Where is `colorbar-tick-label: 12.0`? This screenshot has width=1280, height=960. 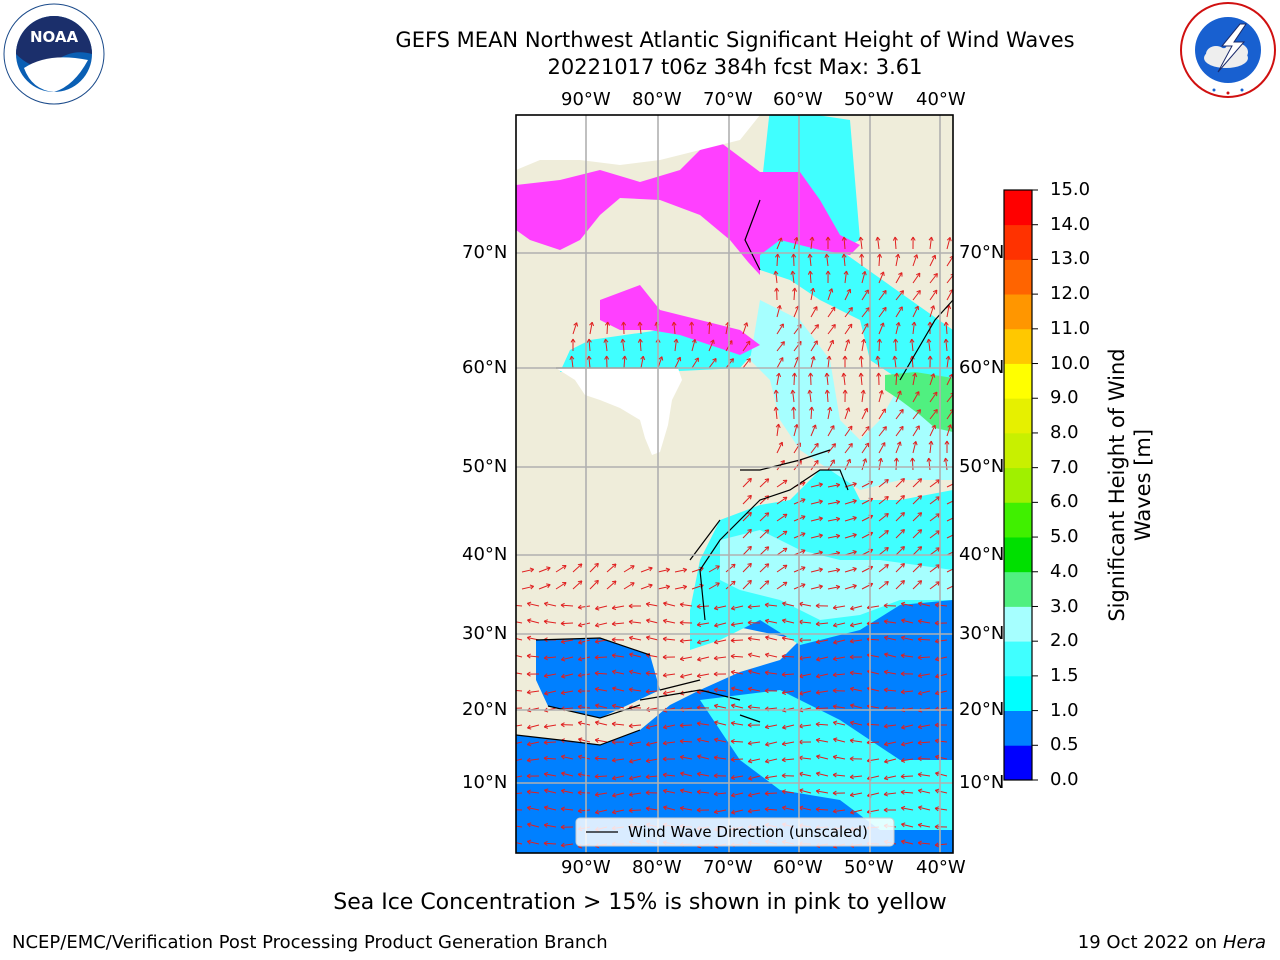 colorbar-tick-label: 12.0 is located at coordinates (1070, 294).